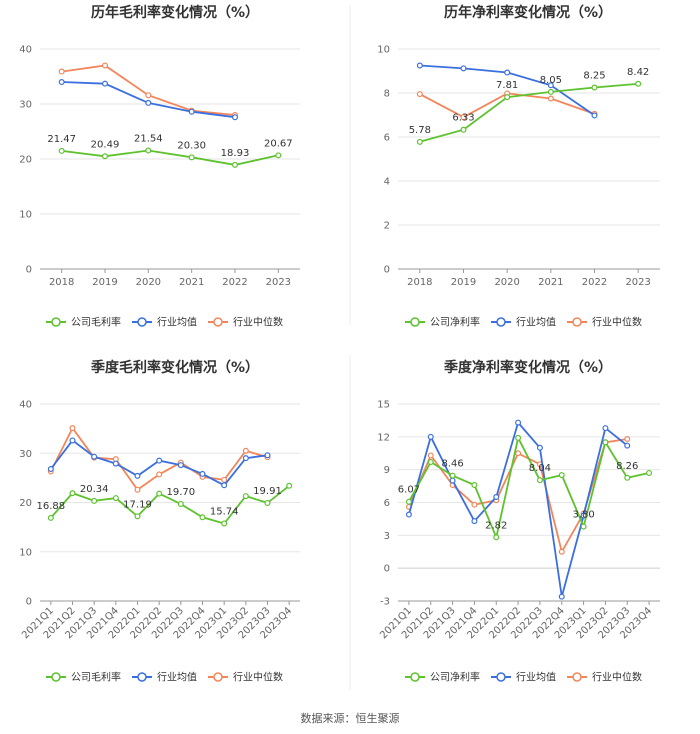 The height and width of the screenshot is (734, 700). Describe the element at coordinates (463, 118) in the screenshot. I see `data-label: 6.33` at that location.